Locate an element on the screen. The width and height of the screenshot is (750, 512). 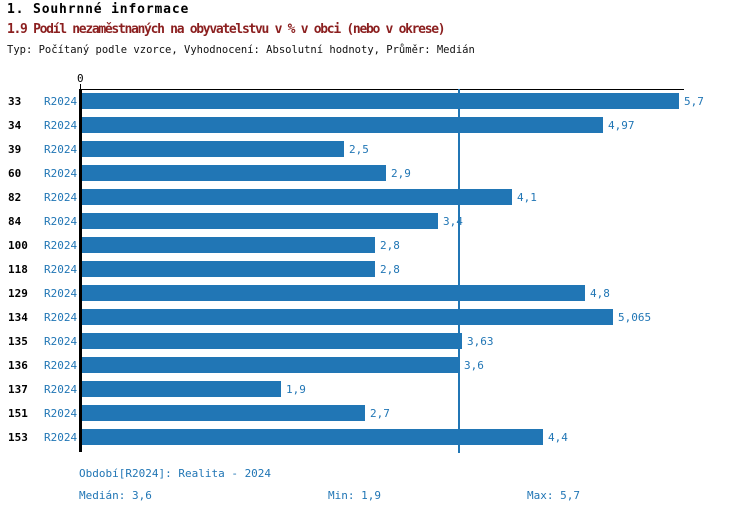
x-axis-line is located at coordinates (381, 89).